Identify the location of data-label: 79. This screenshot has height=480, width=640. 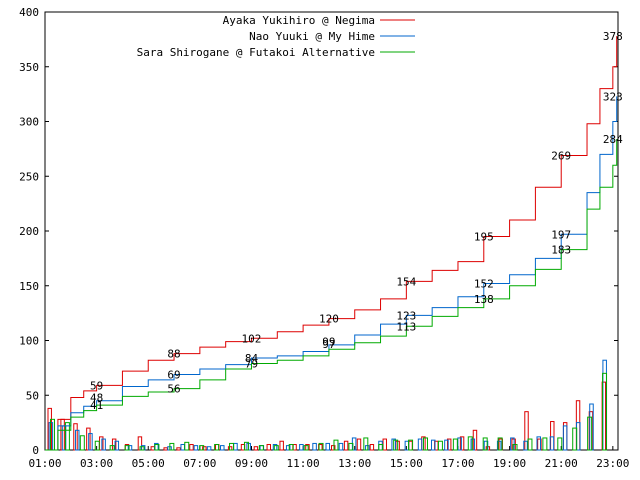
(251, 363).